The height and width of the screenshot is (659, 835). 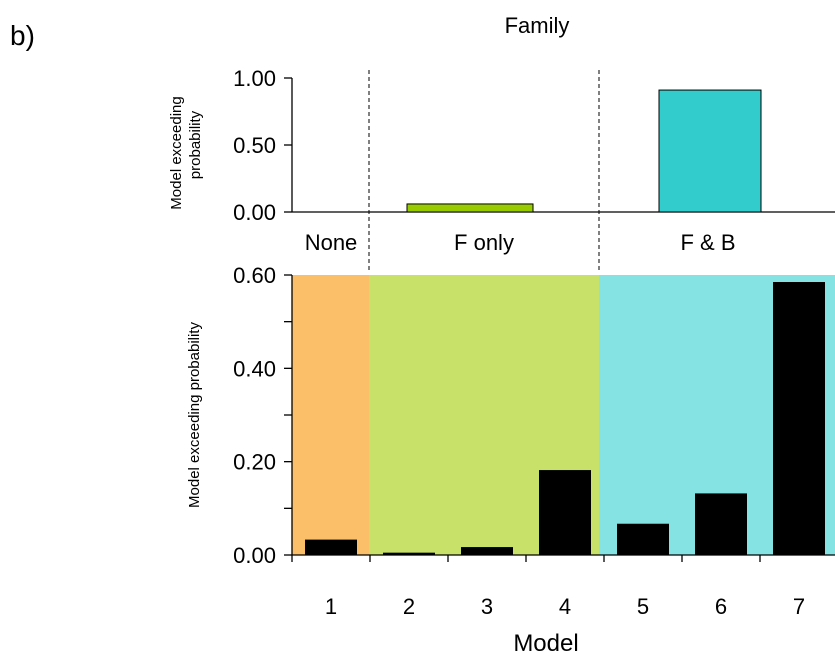 I want to click on top-y-axis-label-line1: Model exceeding, so click(x=176, y=152).